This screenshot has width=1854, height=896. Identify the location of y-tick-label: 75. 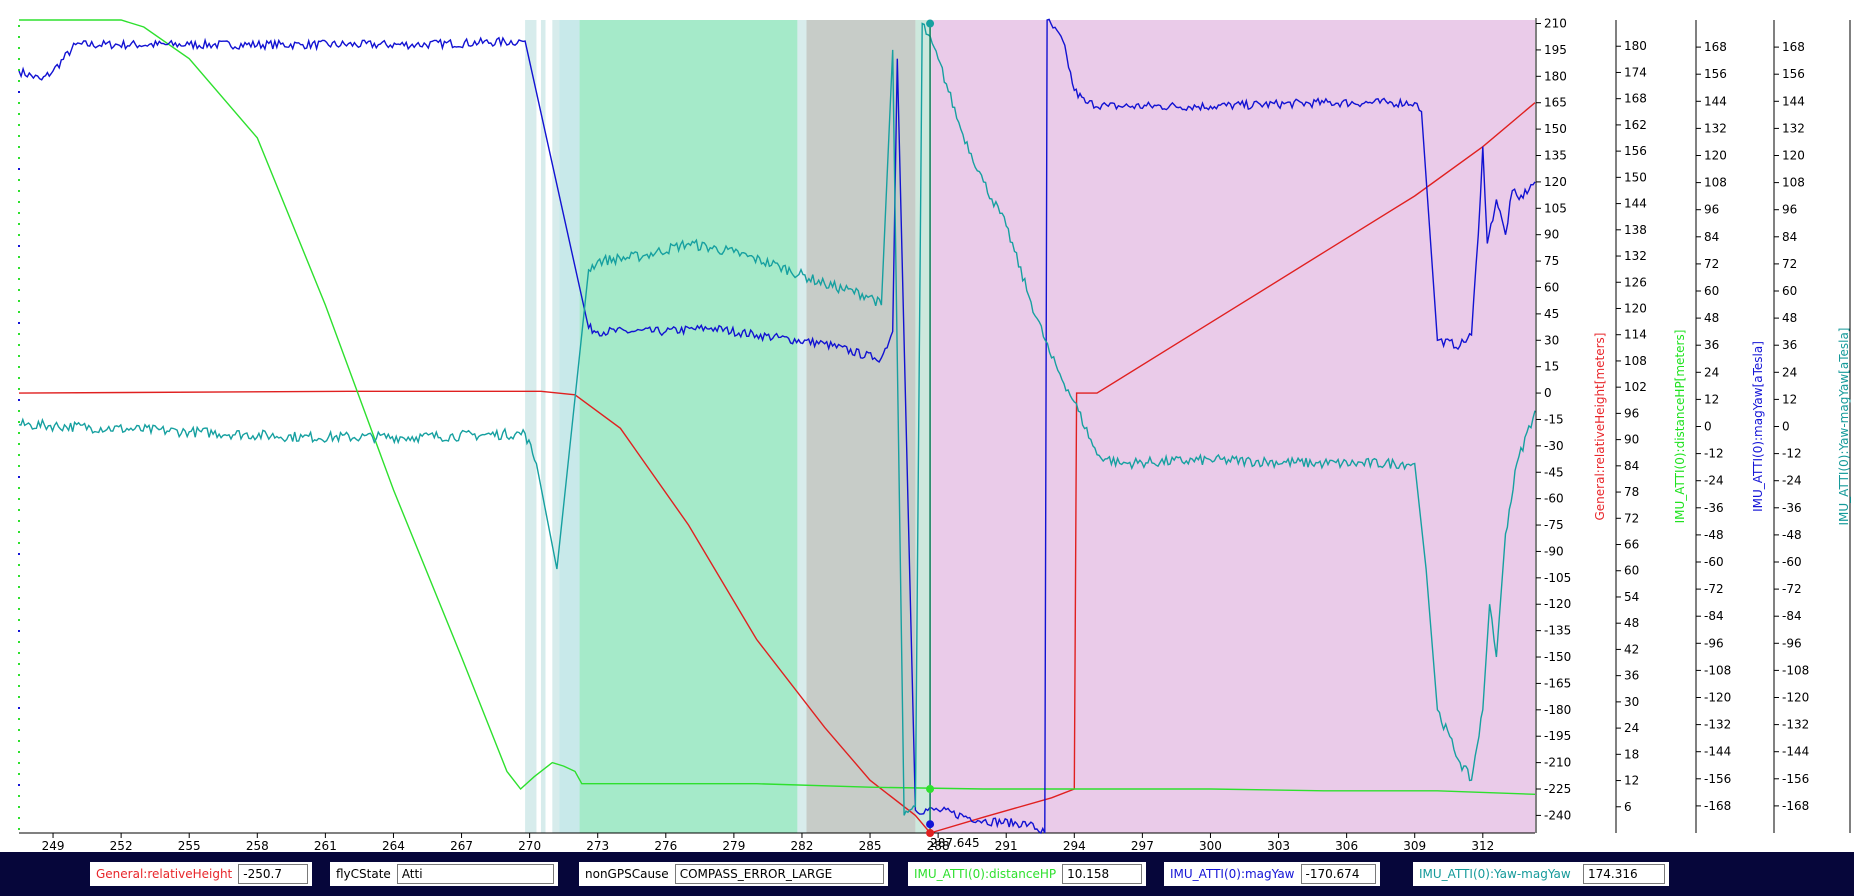
(1551, 261).